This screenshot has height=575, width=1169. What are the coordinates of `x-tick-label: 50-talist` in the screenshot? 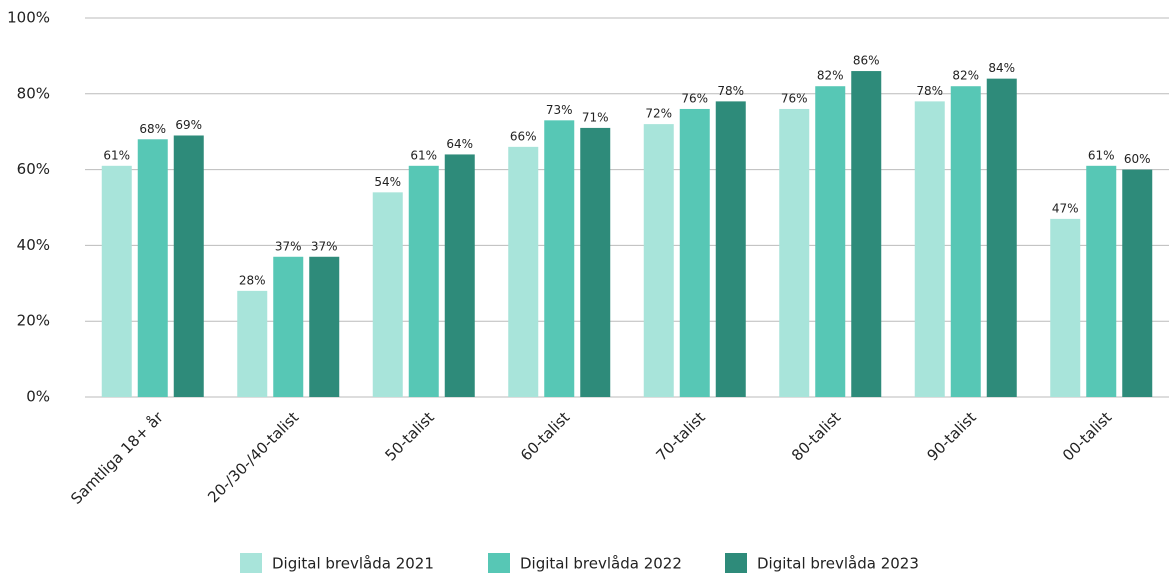 It's located at (409, 436).